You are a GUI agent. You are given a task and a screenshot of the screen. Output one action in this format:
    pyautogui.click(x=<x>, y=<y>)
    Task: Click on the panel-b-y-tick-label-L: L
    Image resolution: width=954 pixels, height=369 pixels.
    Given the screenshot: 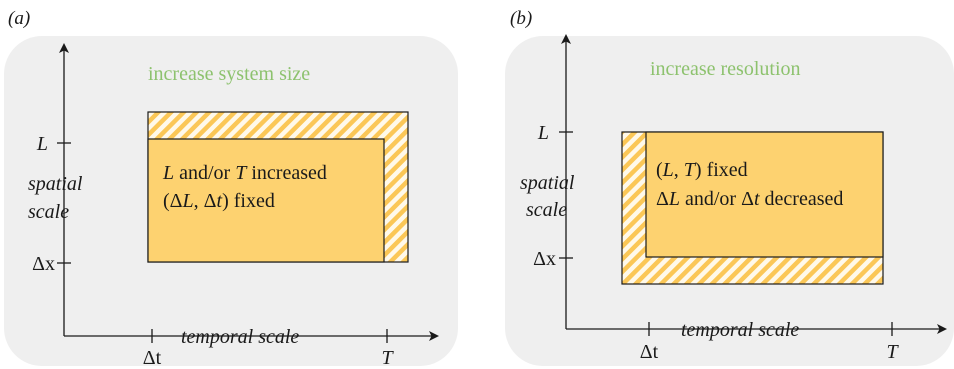 What is the action you would take?
    pyautogui.click(x=543, y=133)
    